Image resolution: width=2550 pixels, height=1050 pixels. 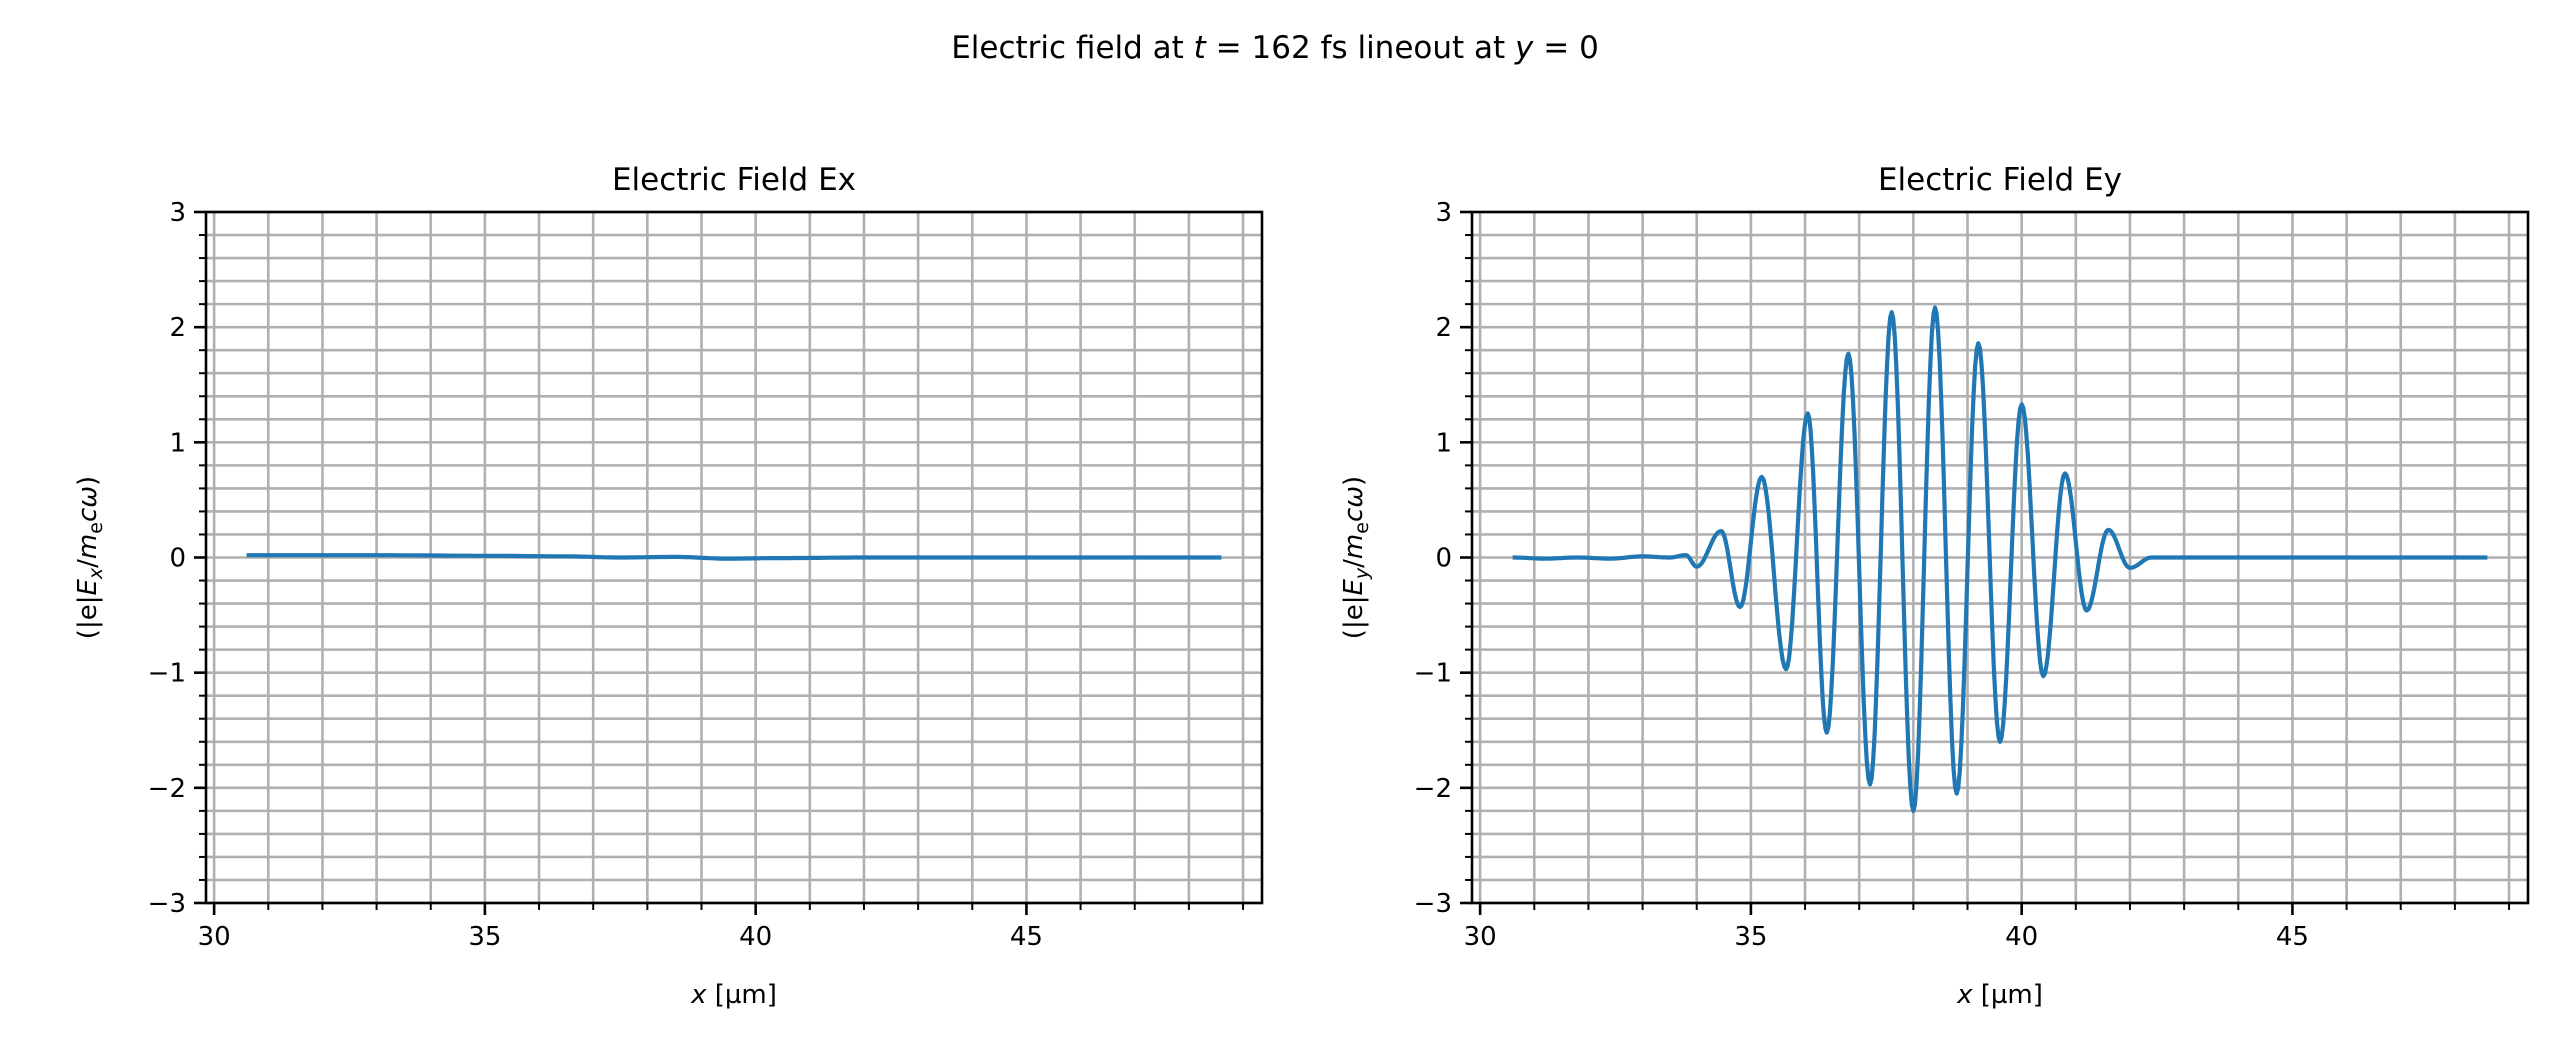 What do you see at coordinates (1360, 48) in the screenshot?
I see `text-part: = 162 fs lineout at` at bounding box center [1360, 48].